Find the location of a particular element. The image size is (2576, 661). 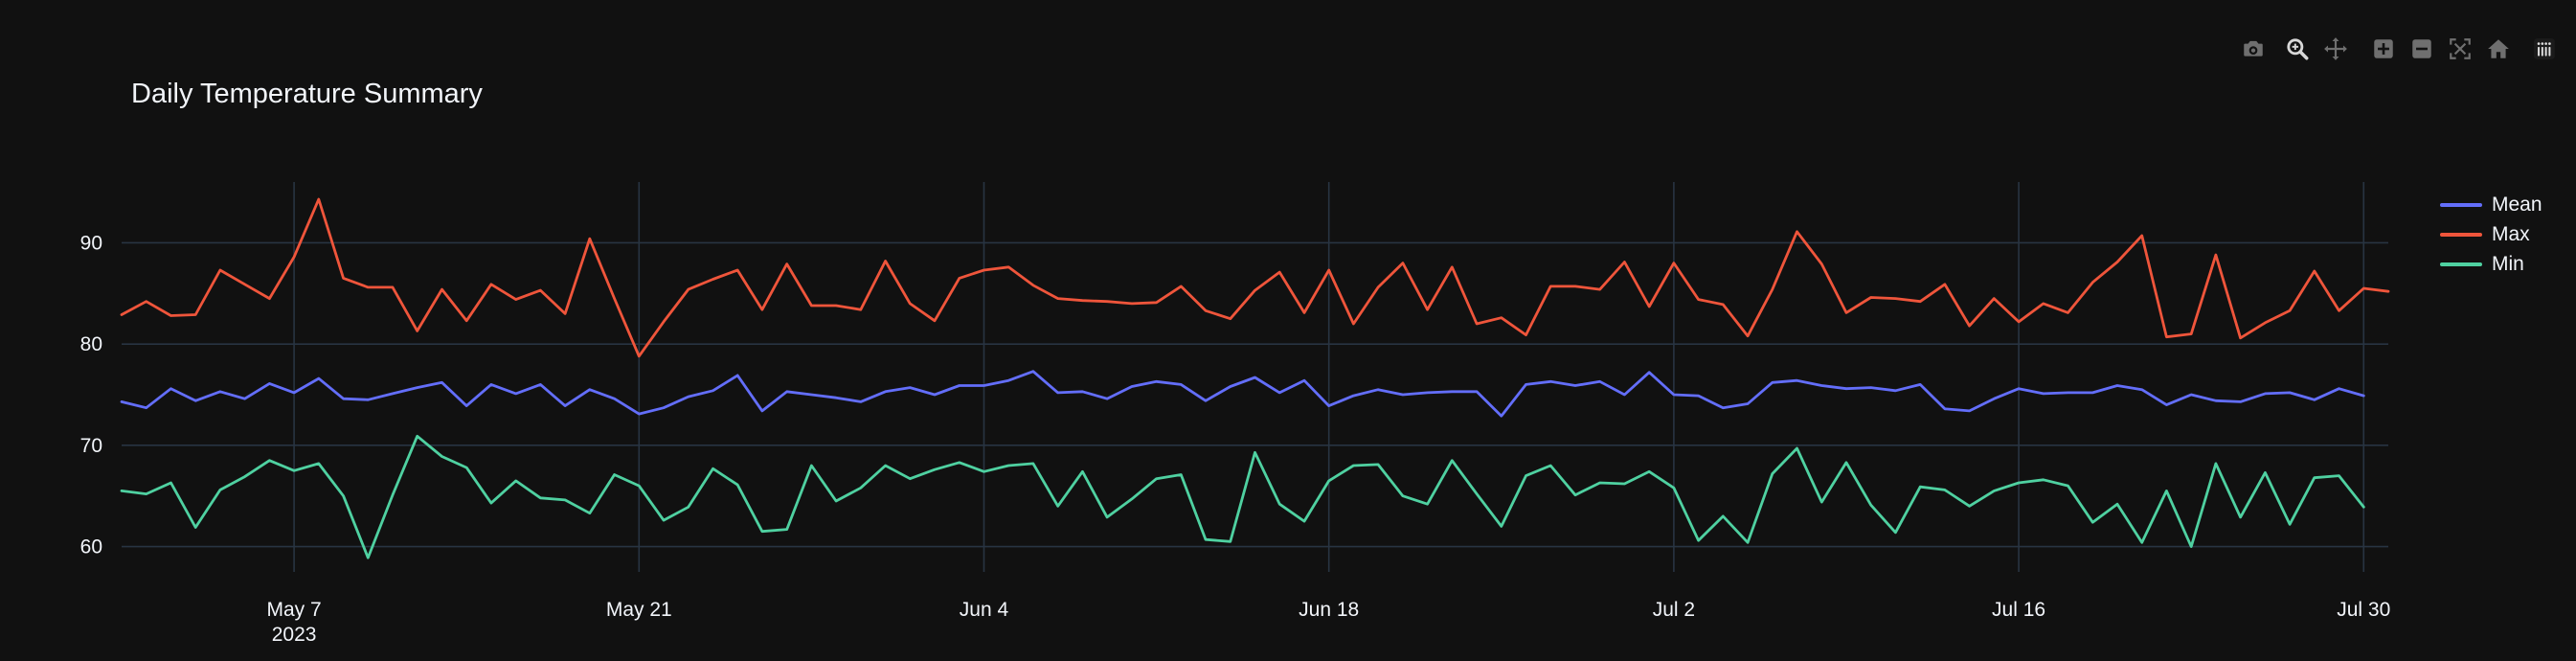

zoom-out-icon is located at coordinates (2421, 48).